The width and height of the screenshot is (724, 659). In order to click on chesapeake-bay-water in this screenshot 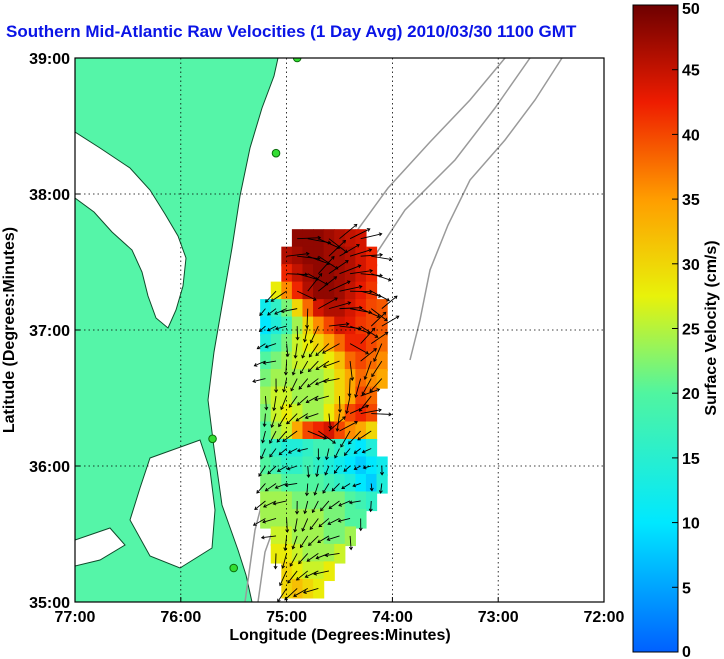, I will do `click(131, 230)`.